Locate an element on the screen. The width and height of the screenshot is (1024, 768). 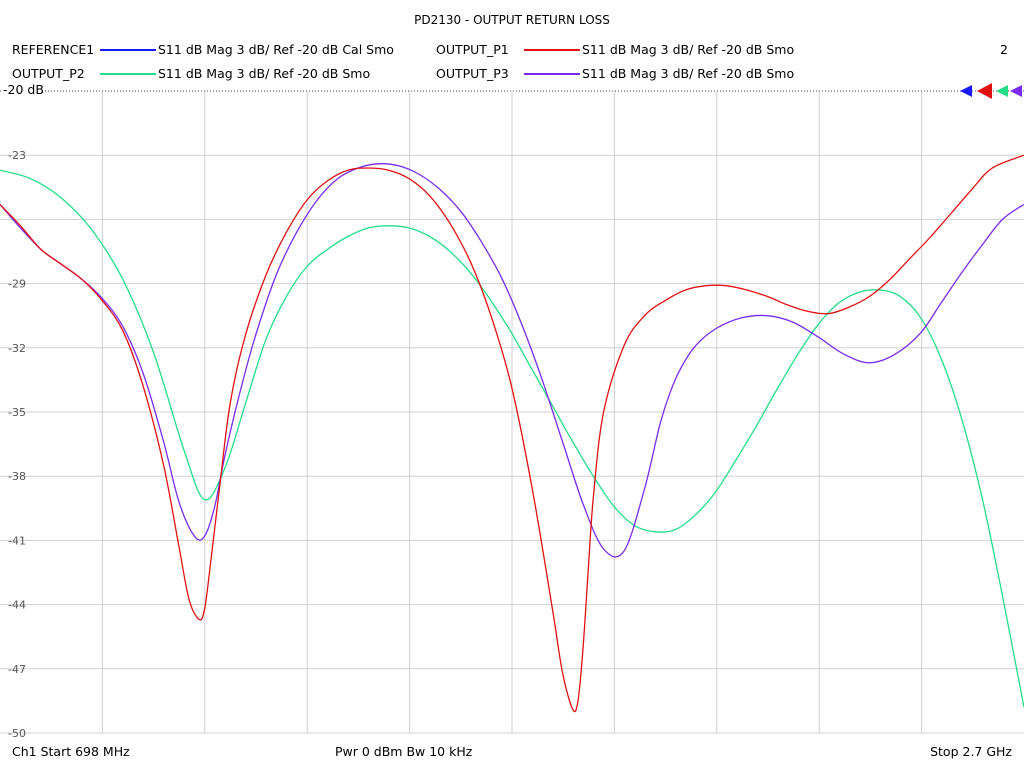
y-tick-label: -44 is located at coordinates (17, 605).